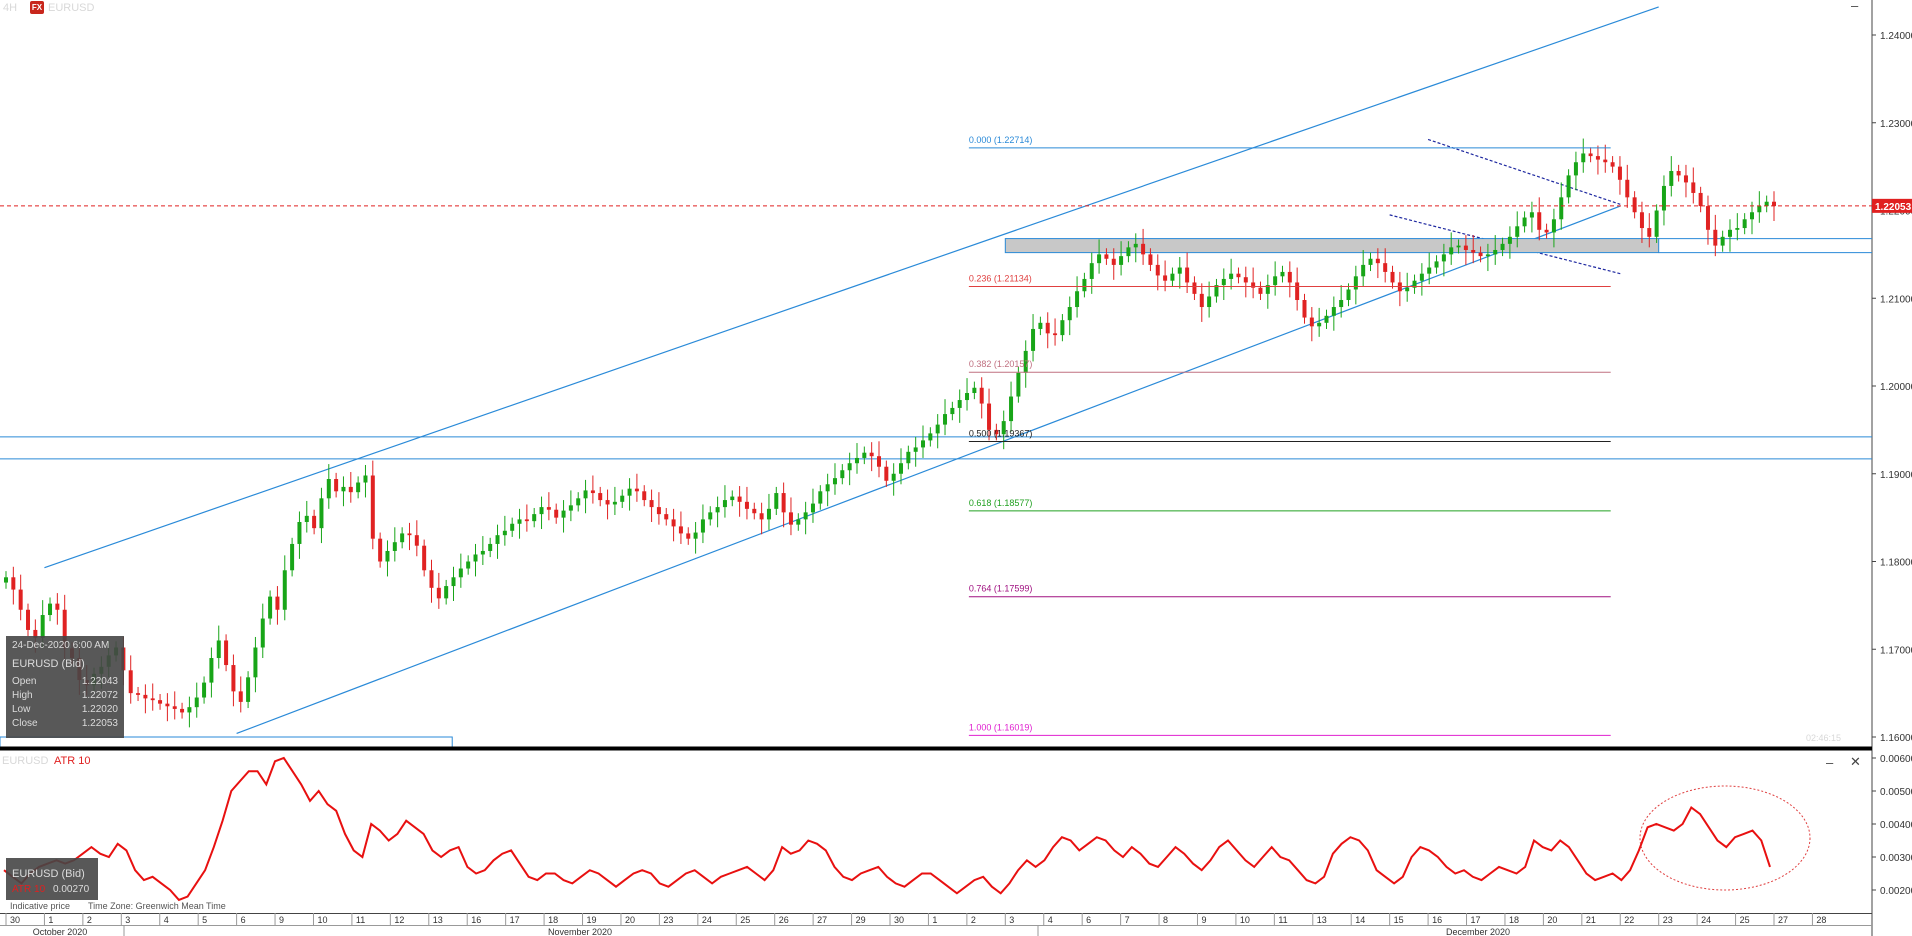 The width and height of the screenshot is (1912, 936). Describe the element at coordinates (1165, 920) in the screenshot. I see `time-tick-label: 8` at that location.